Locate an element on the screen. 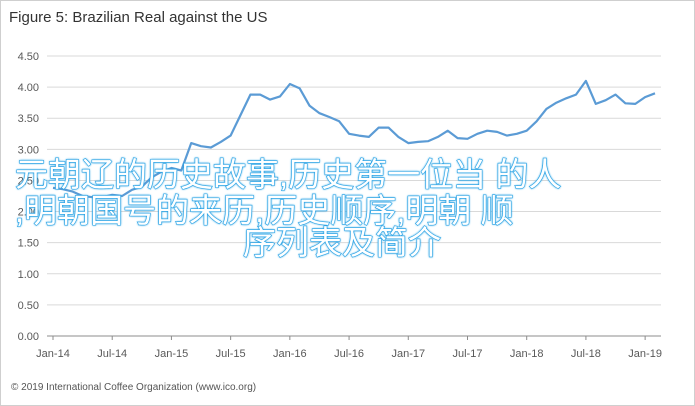 The width and height of the screenshot is (695, 406). x-tick-label: Jul-18 is located at coordinates (586, 354).